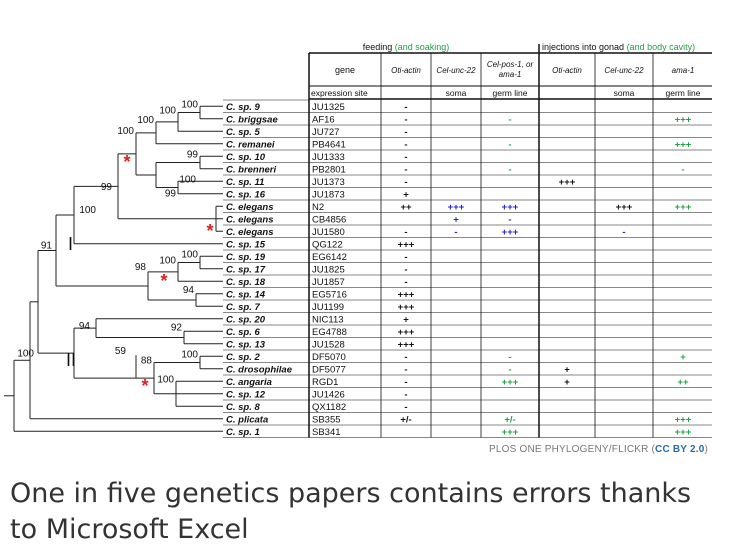  I want to click on species-name: C. briggsae, so click(252, 120).